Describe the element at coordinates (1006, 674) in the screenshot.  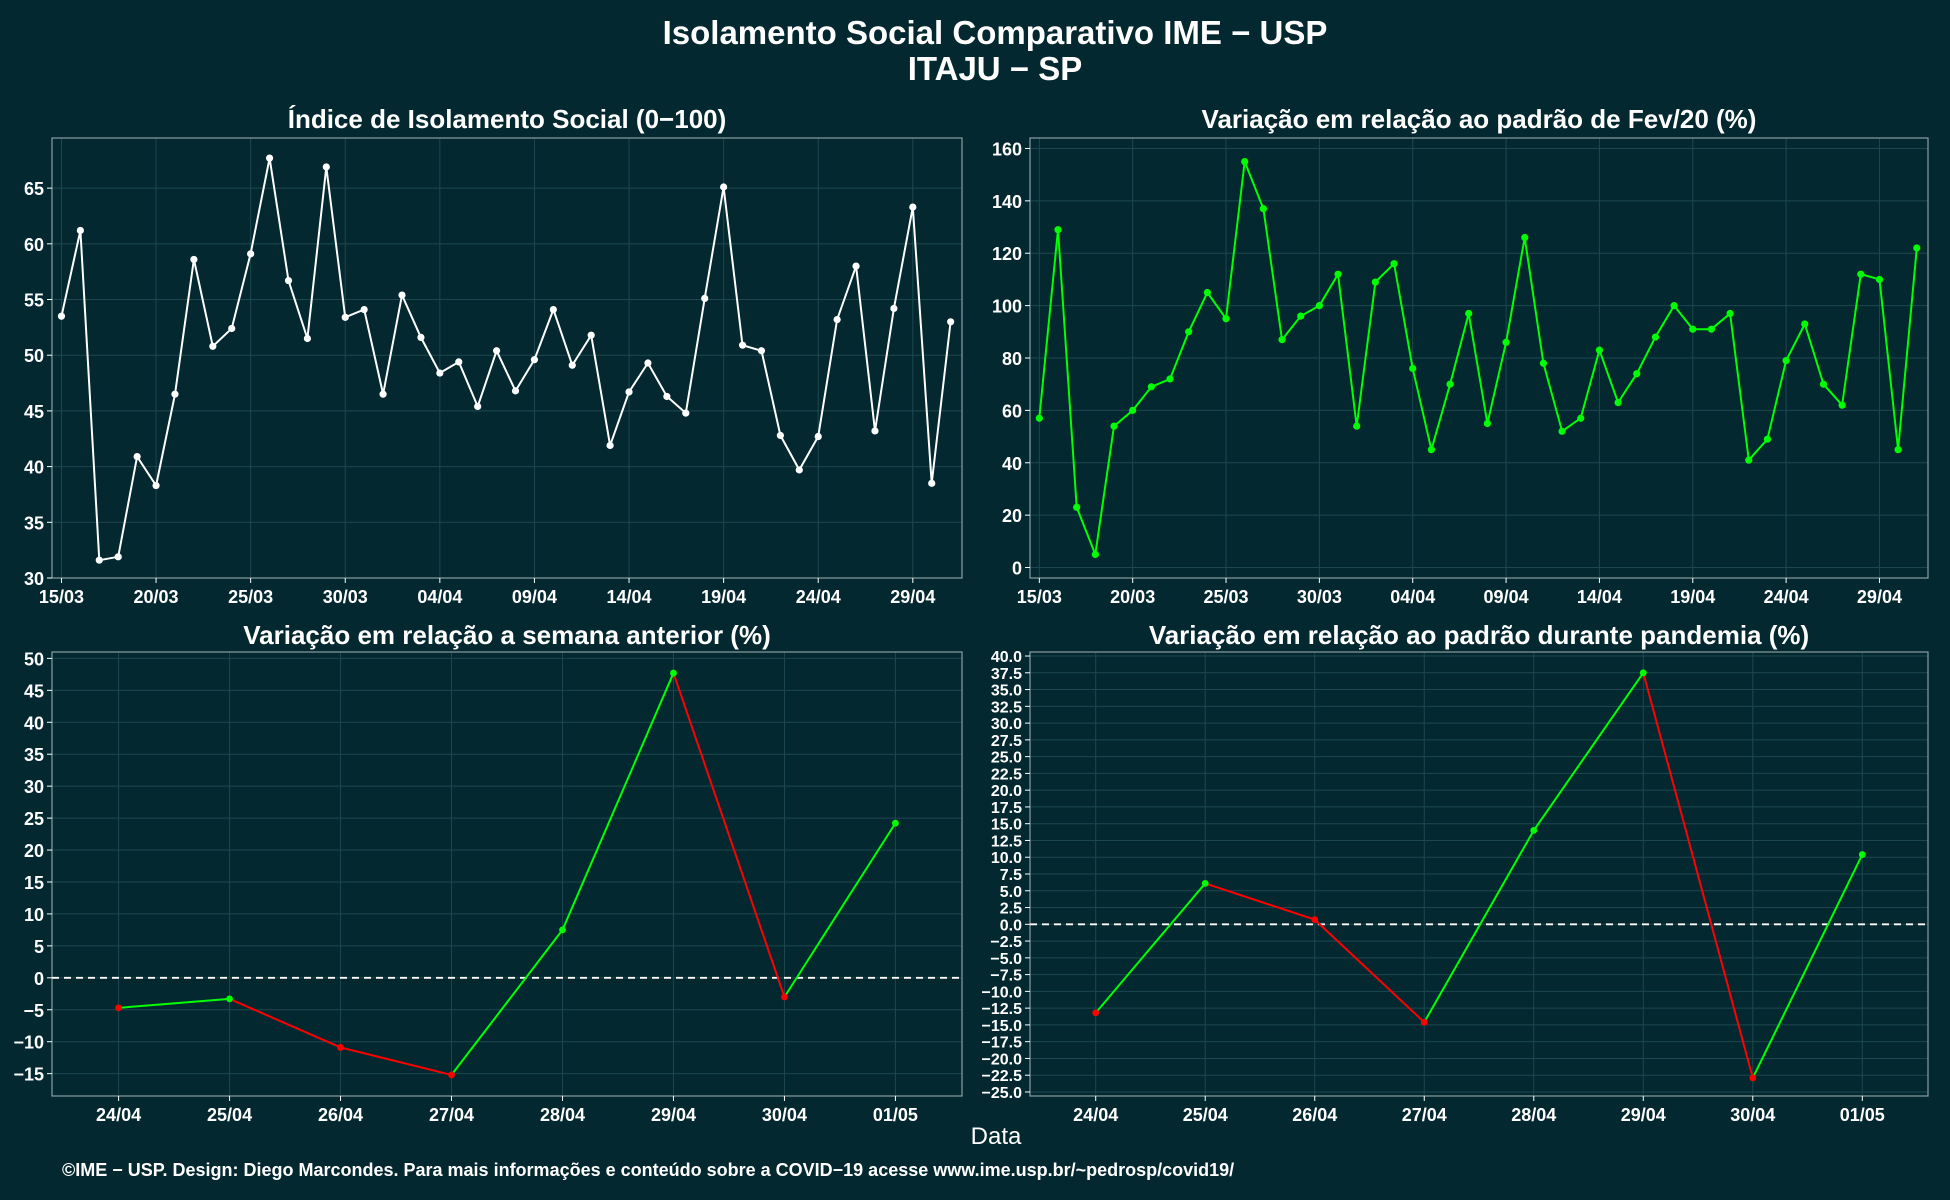
I see `y-tick-label: 37.5` at that location.